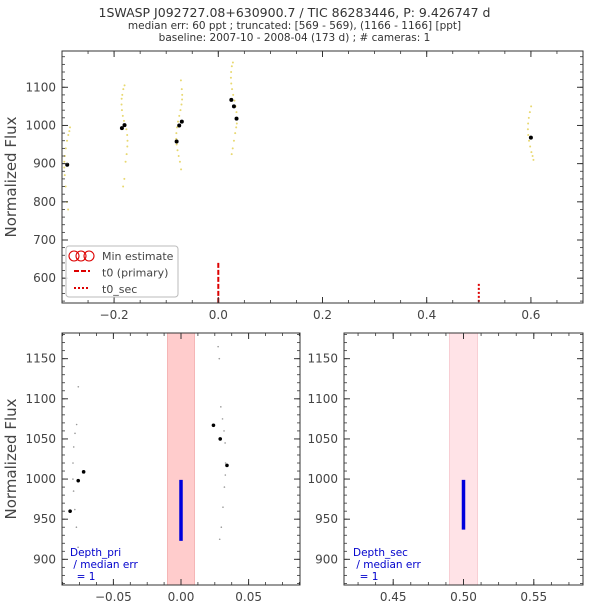  I want to click on y-tick-label: 1050, so click(322, 439).